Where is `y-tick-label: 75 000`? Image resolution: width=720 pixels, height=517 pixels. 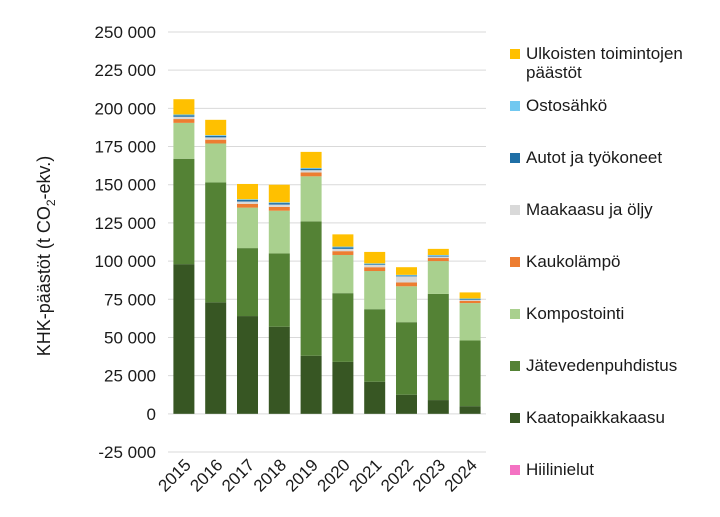
y-tick-label: 75 000 is located at coordinates (130, 299).